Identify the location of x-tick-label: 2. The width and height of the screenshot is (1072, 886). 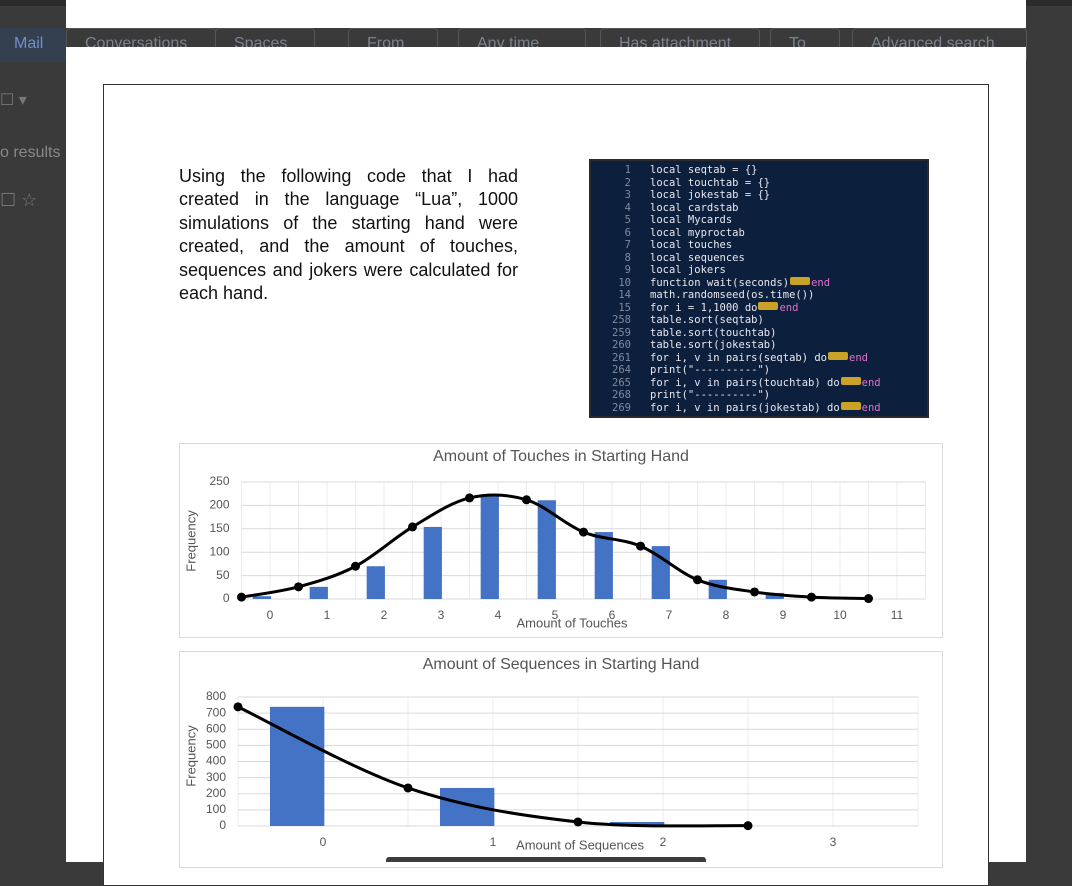
(663, 842).